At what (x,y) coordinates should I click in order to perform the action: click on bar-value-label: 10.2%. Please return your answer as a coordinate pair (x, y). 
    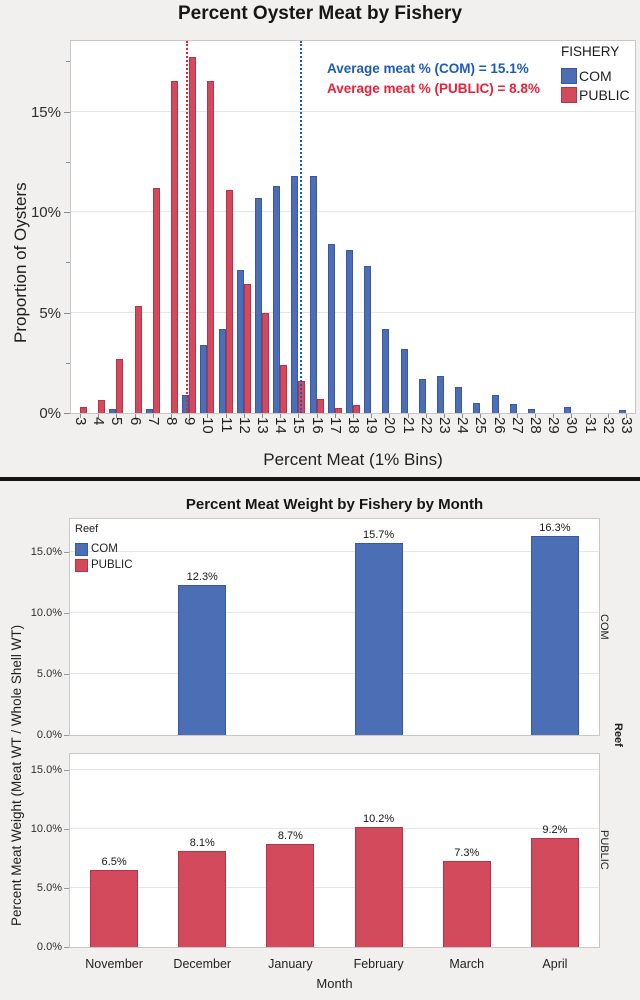
    Looking at the image, I should click on (378, 818).